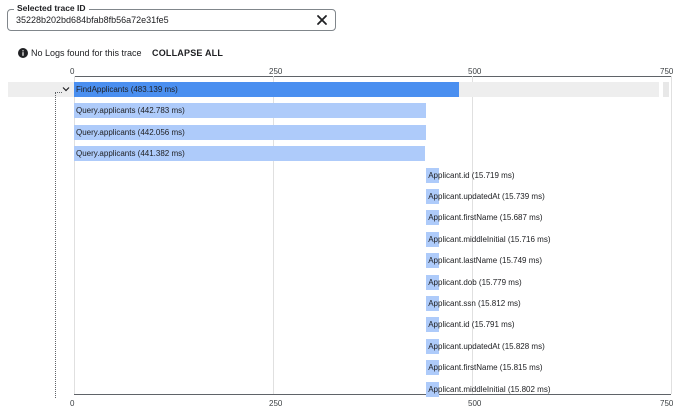 The height and width of the screenshot is (414, 690). I want to click on span-bar: Applicant.firstName (15.815 ms), so click(484, 367).